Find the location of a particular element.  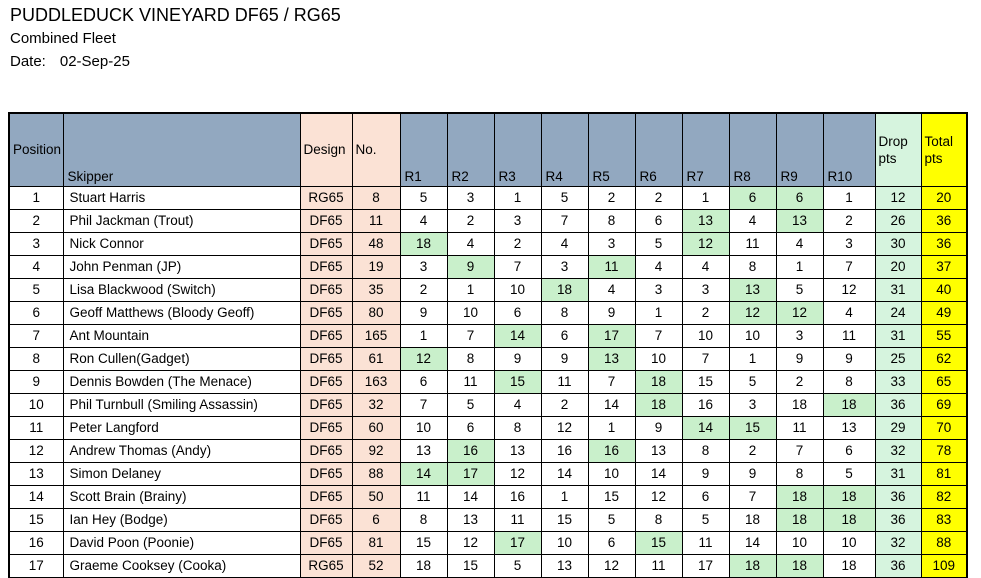

design-cell: RG65 is located at coordinates (326, 565).